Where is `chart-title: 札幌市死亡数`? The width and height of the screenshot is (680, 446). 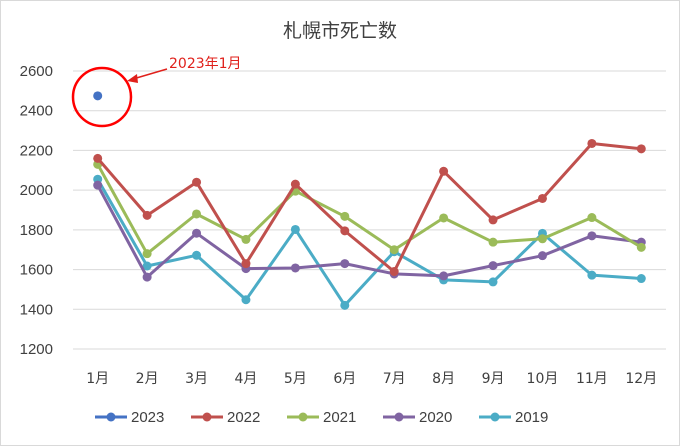 chart-title: 札幌市死亡数 is located at coordinates (340, 31).